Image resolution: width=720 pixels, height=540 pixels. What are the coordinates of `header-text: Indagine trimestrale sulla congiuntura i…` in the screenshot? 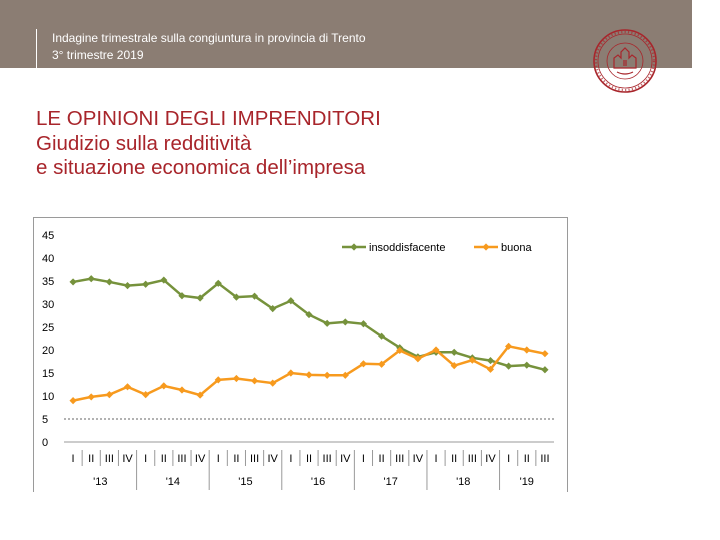 It's located at (209, 47).